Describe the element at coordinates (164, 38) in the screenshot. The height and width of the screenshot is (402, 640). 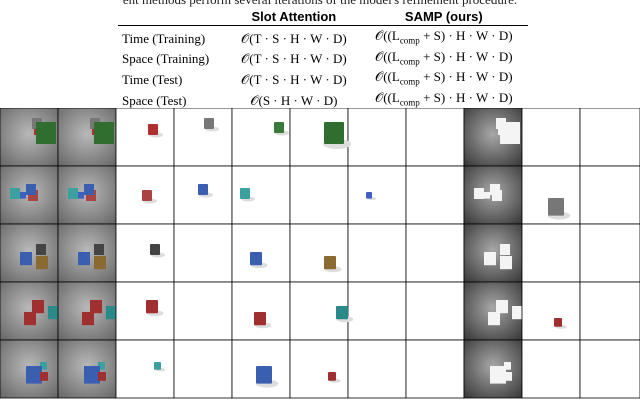
I see `row-label: Time (Training)` at that location.